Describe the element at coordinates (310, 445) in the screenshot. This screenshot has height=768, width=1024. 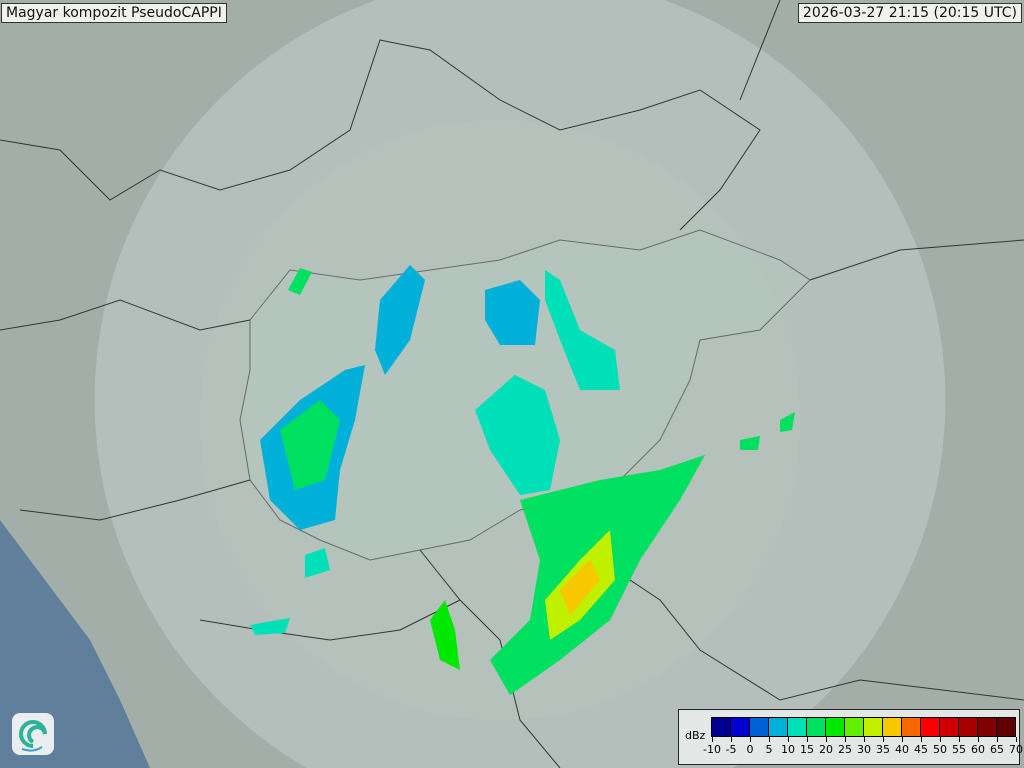
I see `echo-west-core` at that location.